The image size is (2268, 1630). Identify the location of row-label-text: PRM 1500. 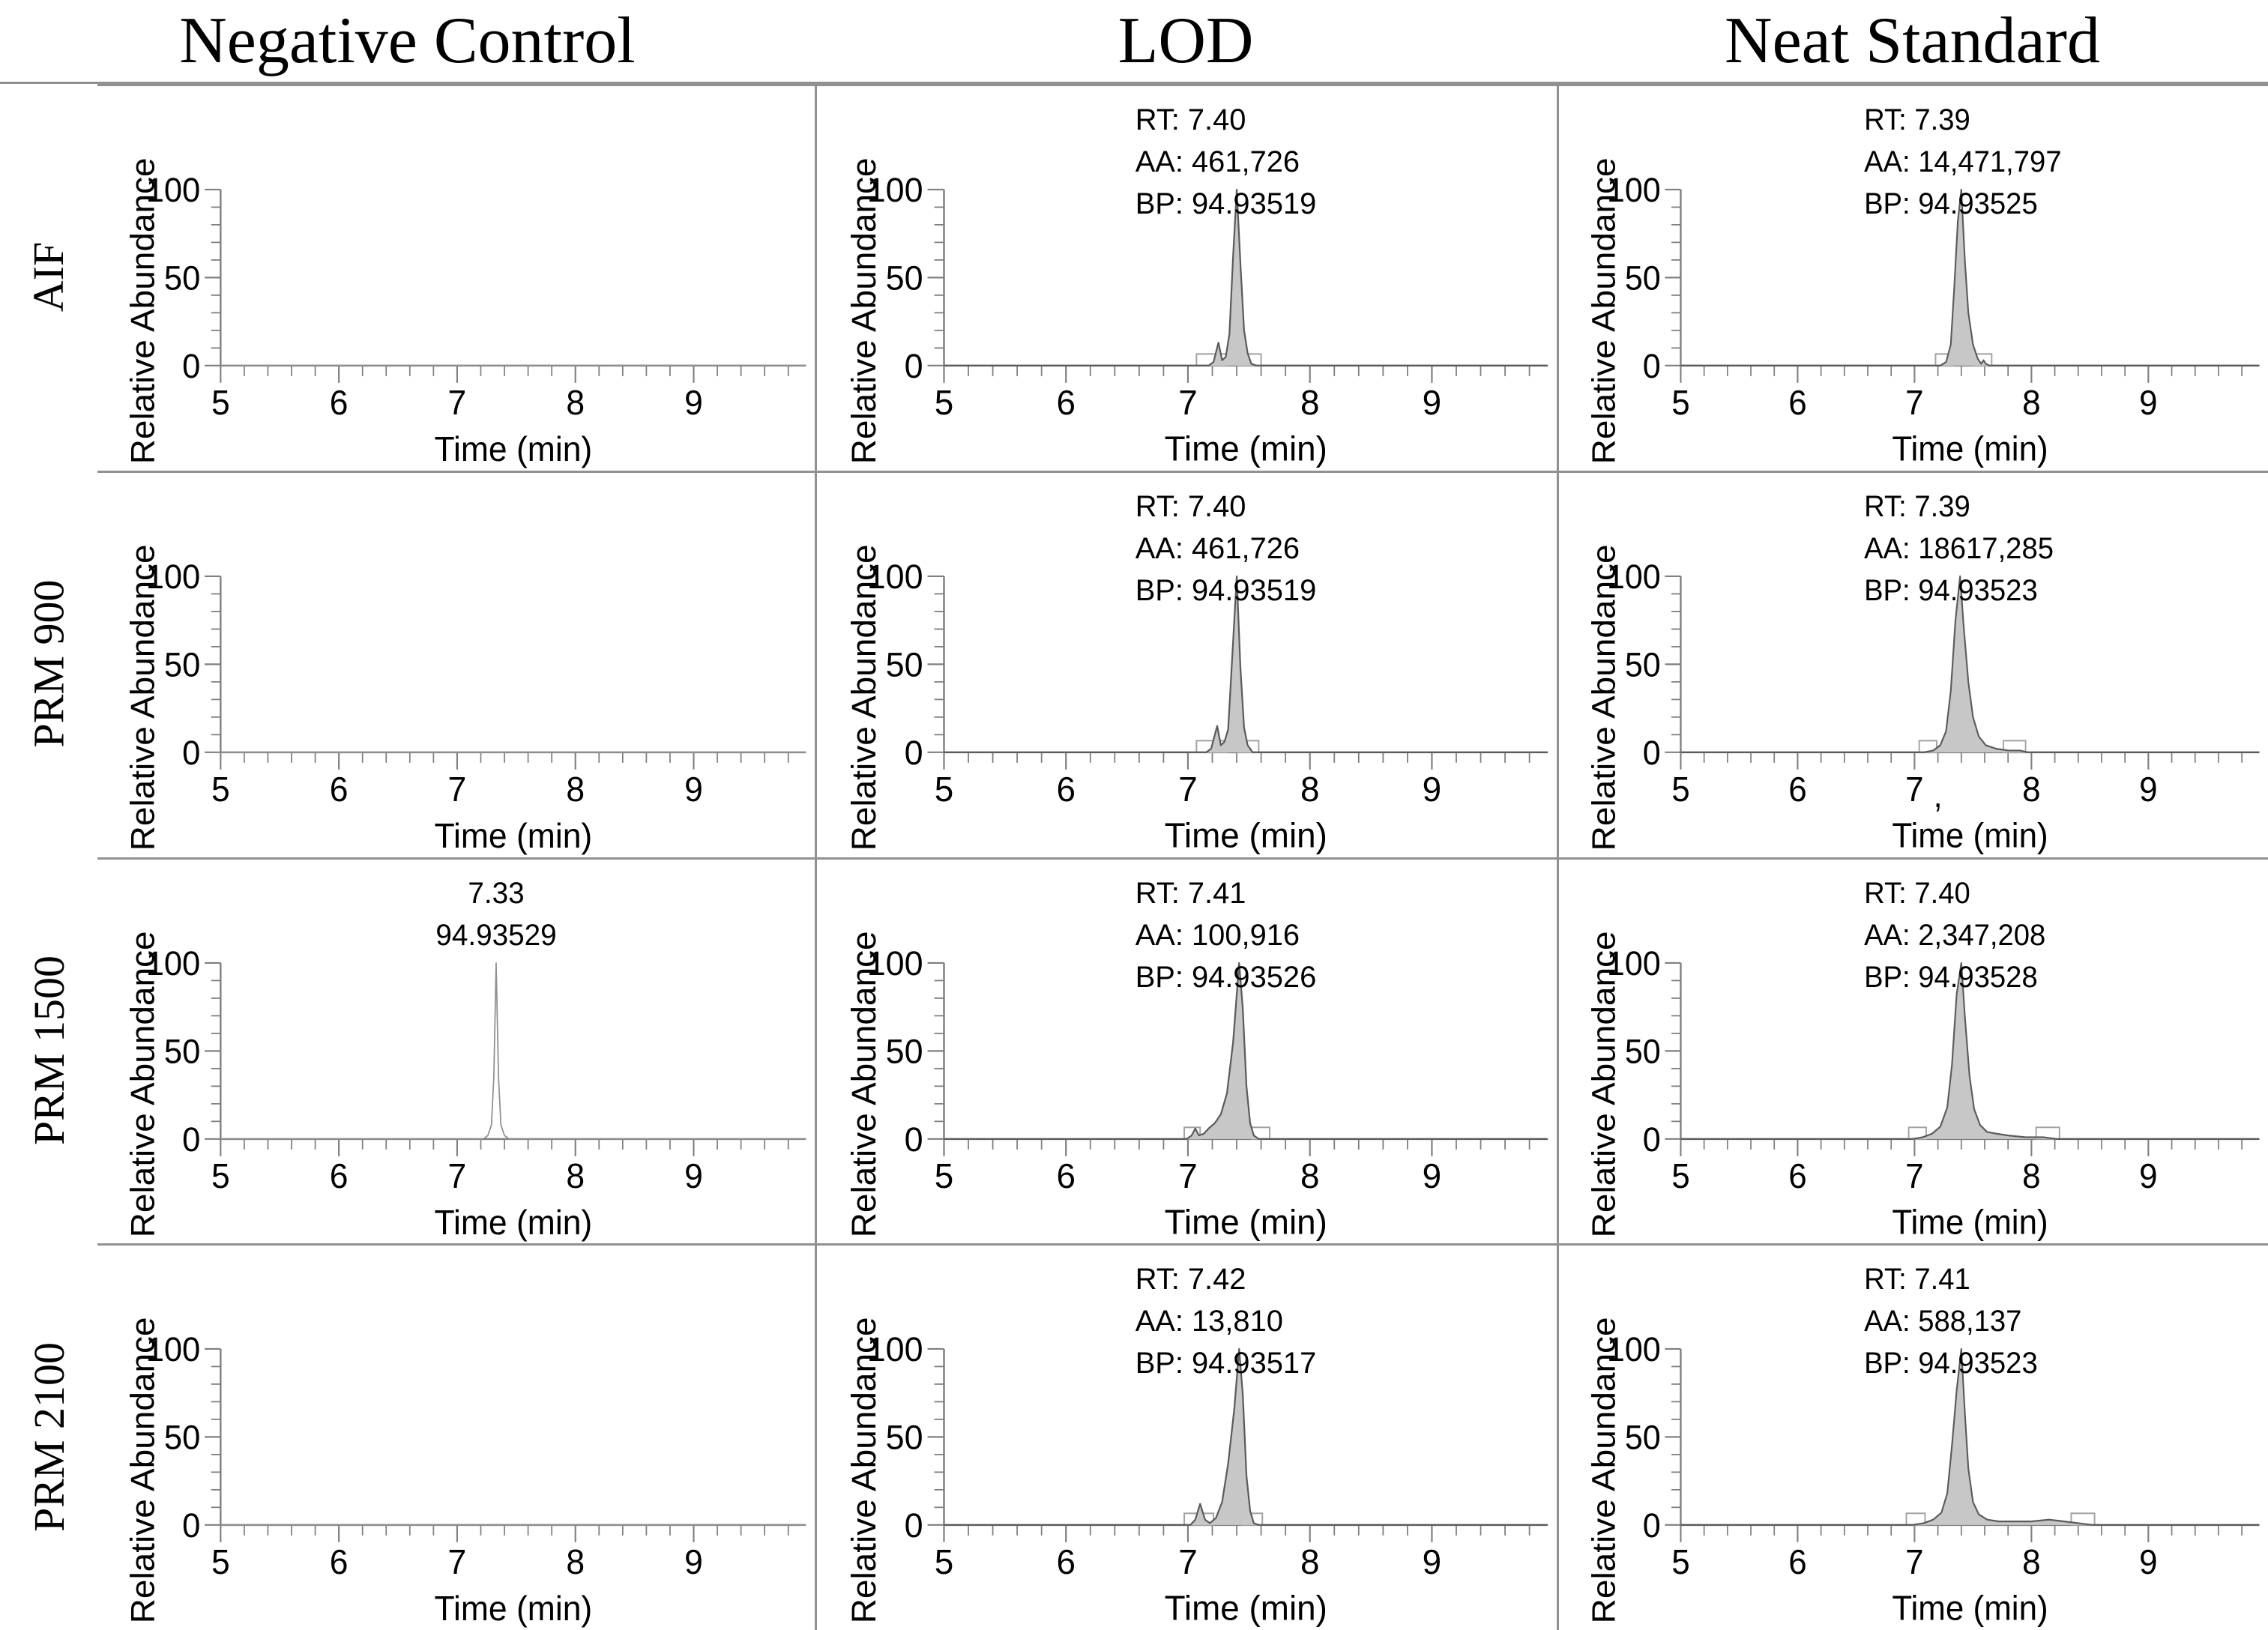
(48, 1050).